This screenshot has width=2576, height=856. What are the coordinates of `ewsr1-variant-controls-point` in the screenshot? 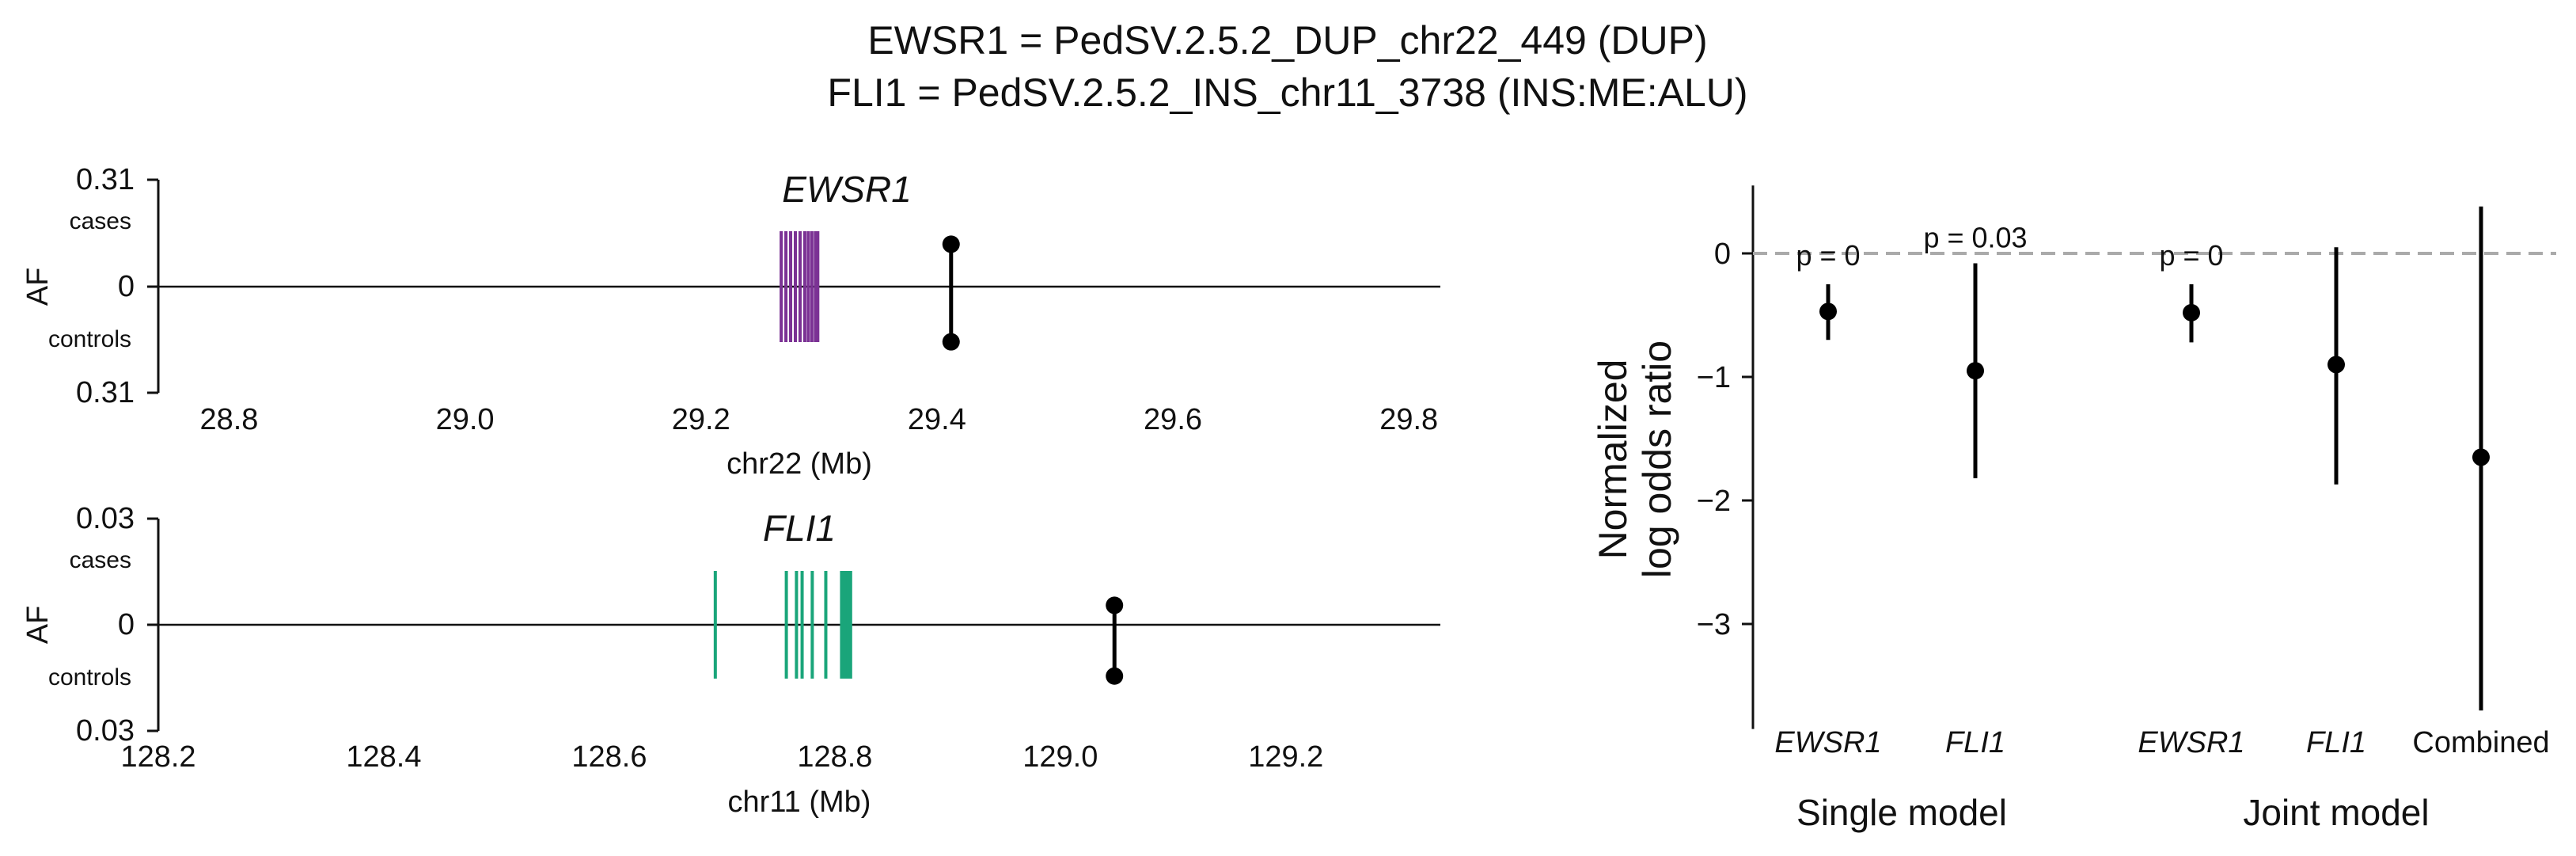 It's located at (951, 342).